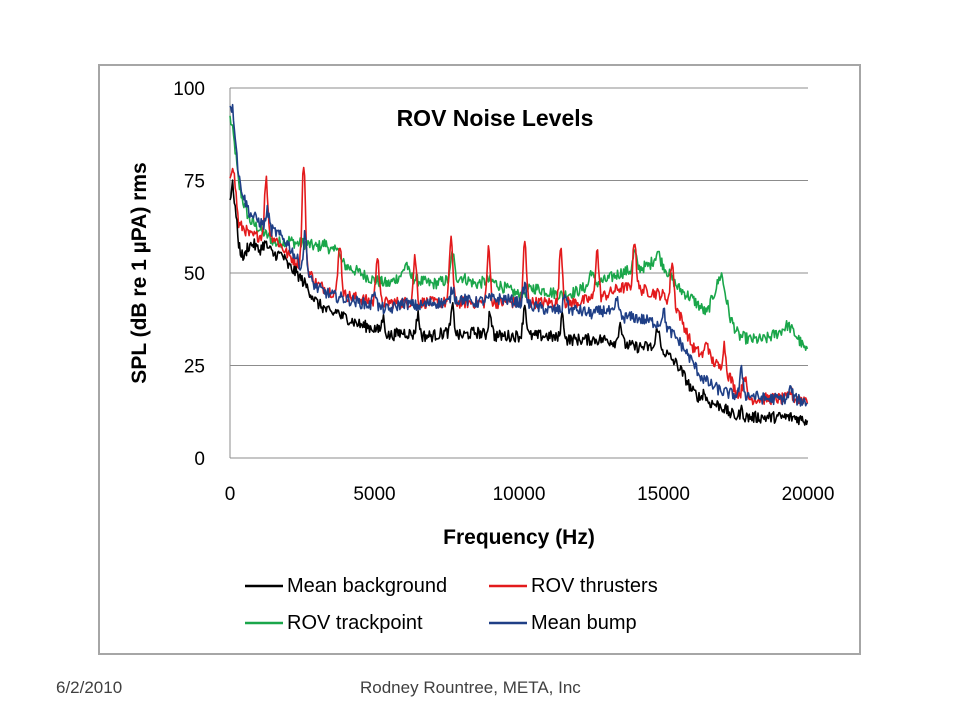 This screenshot has height=720, width=960. What do you see at coordinates (230, 494) in the screenshot?
I see `x-tick-label: 0` at bounding box center [230, 494].